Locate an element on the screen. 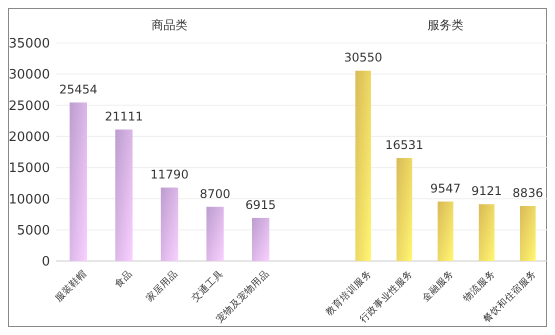 The height and width of the screenshot is (335, 555). y-tick-label: 0 is located at coordinates (46, 262).